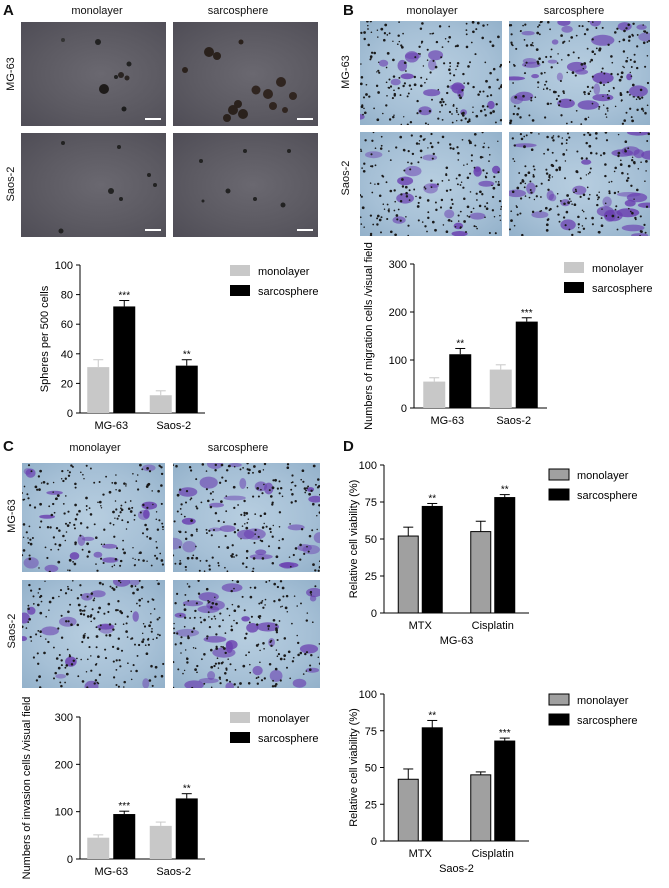 The image size is (669, 888). Describe the element at coordinates (67, 384) in the screenshot. I see `y-tick-label: 20` at that location.